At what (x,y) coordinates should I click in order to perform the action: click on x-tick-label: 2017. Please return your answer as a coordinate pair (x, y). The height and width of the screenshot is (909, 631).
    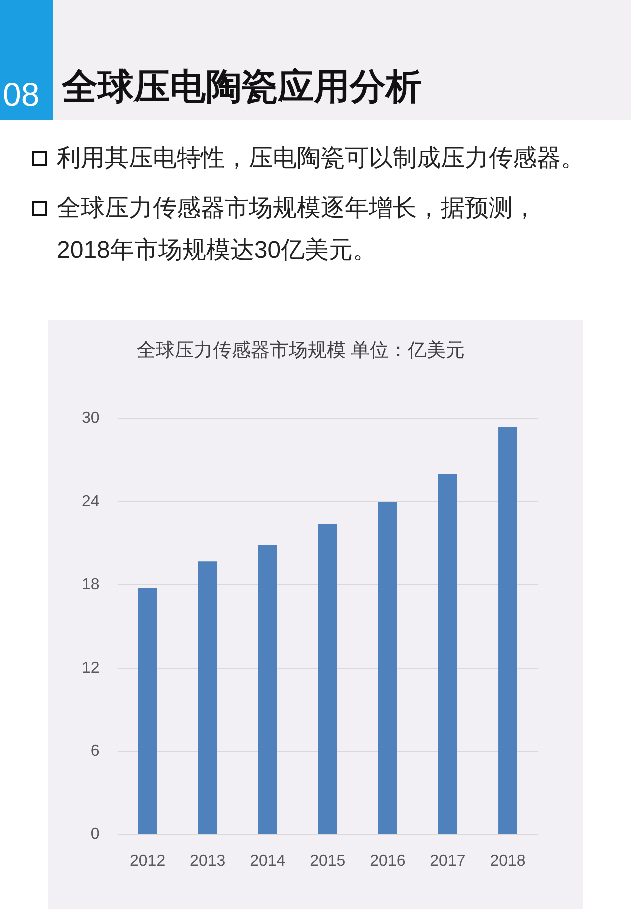
    Looking at the image, I should click on (448, 861).